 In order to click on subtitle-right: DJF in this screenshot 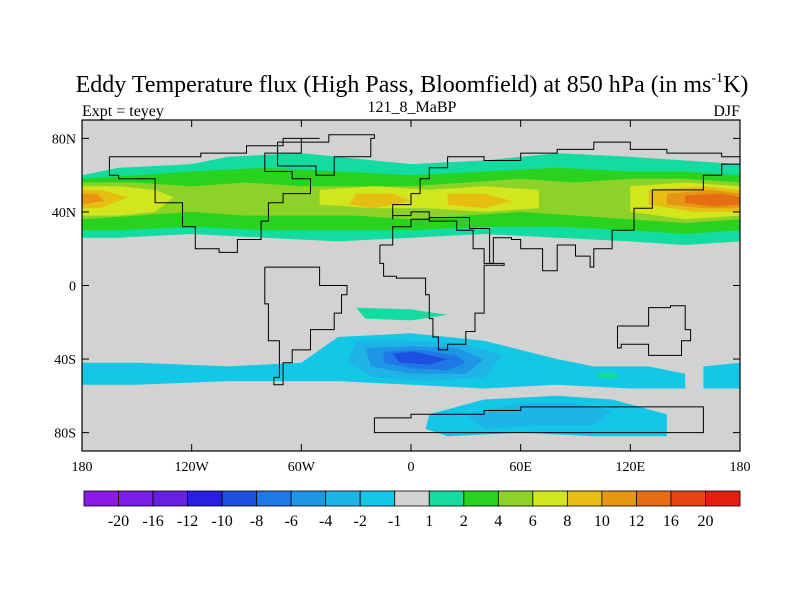, I will do `click(726, 111)`.